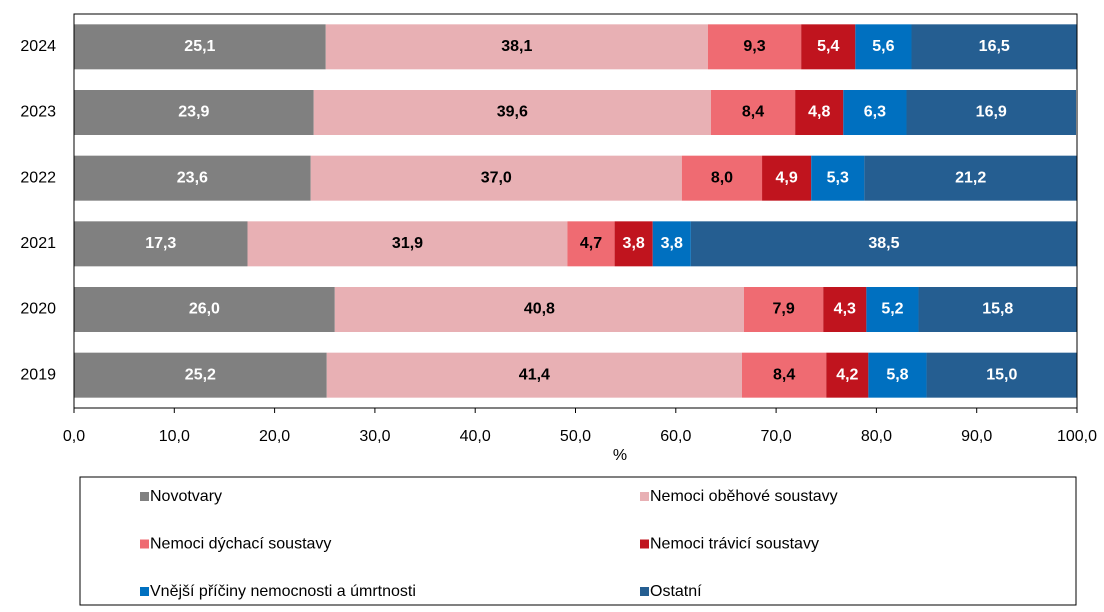 The image size is (1104, 612). I want to click on value-label: 5,8, so click(897, 374).